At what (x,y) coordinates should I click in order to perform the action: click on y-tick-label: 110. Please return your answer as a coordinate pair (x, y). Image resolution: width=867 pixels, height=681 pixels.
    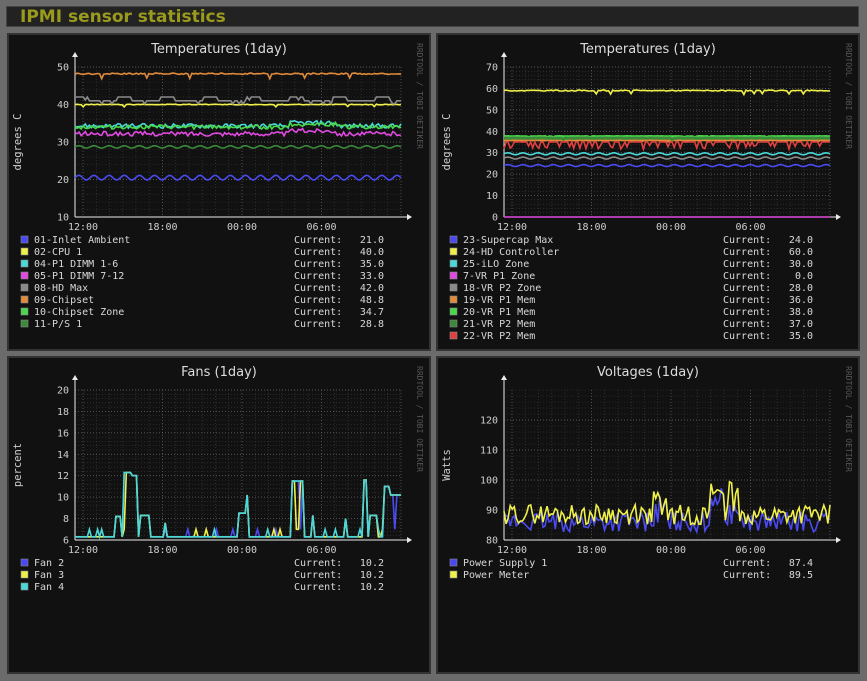
    Looking at the image, I should click on (489, 451).